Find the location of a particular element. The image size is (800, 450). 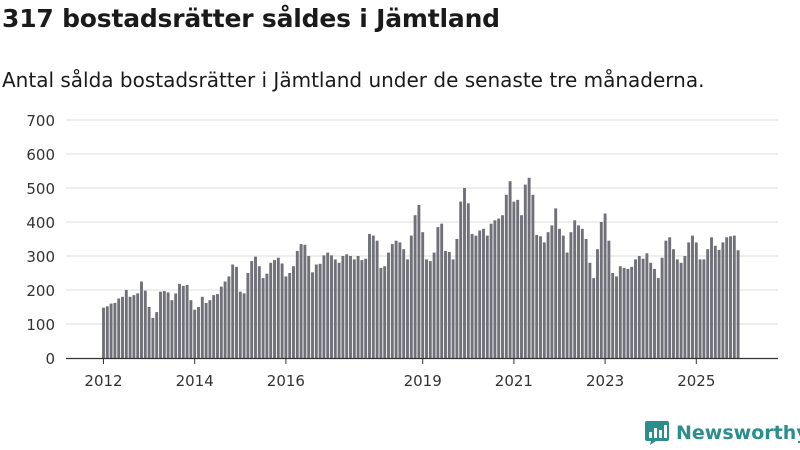

x-tick-label: 2021 is located at coordinates (514, 381).